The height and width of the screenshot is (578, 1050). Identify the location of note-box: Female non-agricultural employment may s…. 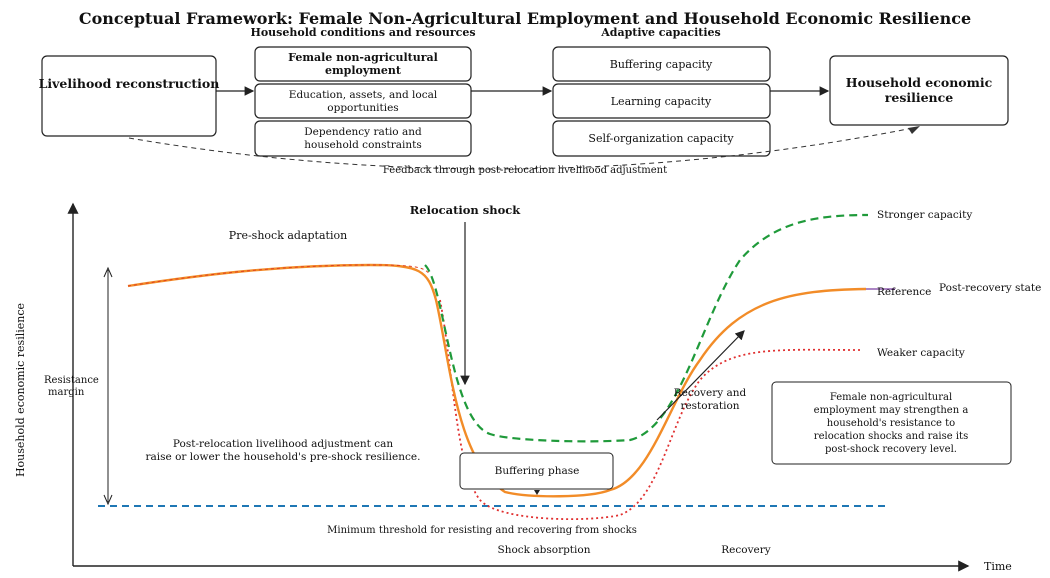
(891, 423).